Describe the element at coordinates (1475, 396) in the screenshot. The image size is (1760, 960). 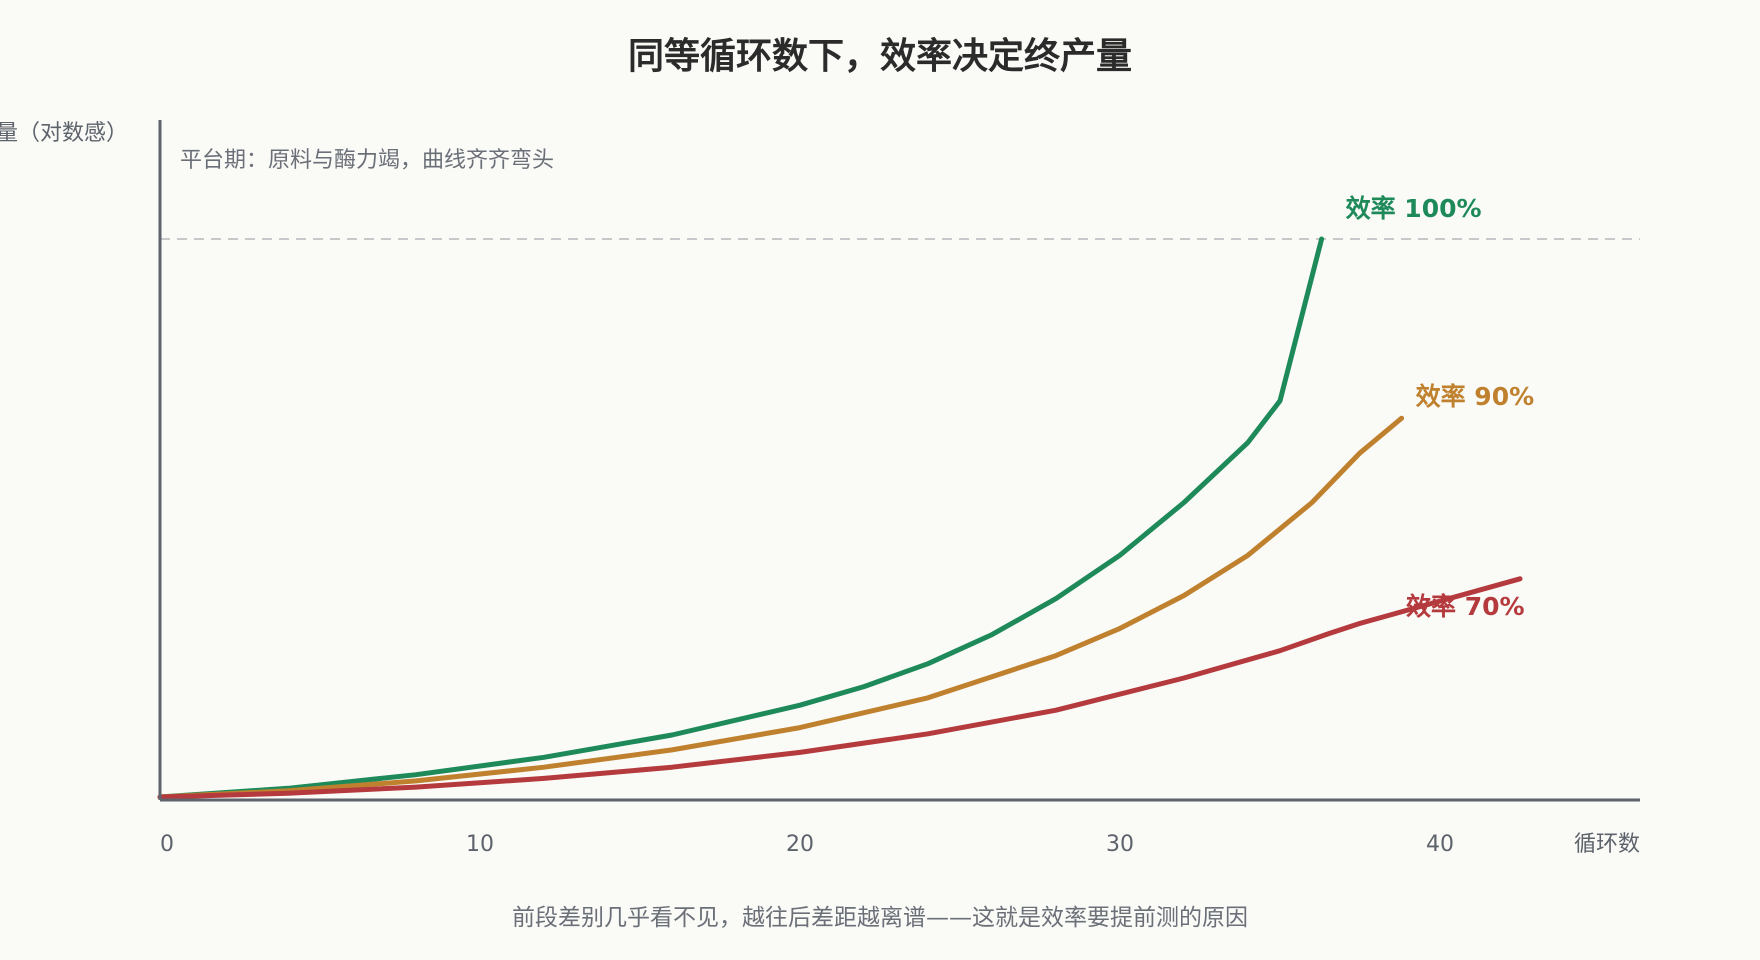
I see `series-label: 效率 90%` at that location.